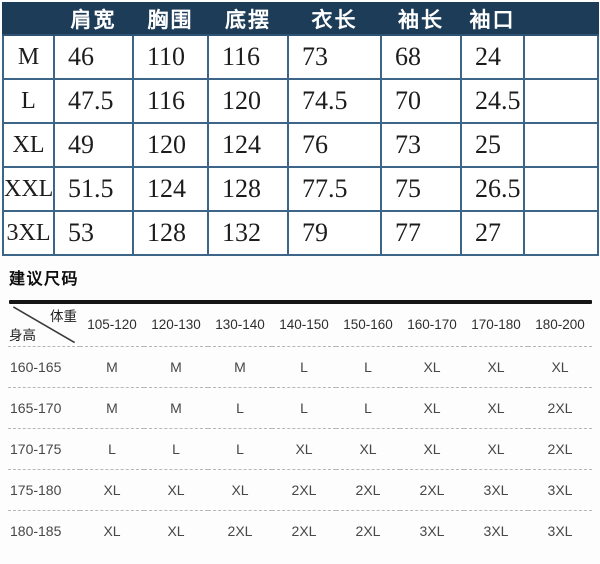 This screenshot has height=564, width=600. I want to click on col-header-empty, so click(561, 19).